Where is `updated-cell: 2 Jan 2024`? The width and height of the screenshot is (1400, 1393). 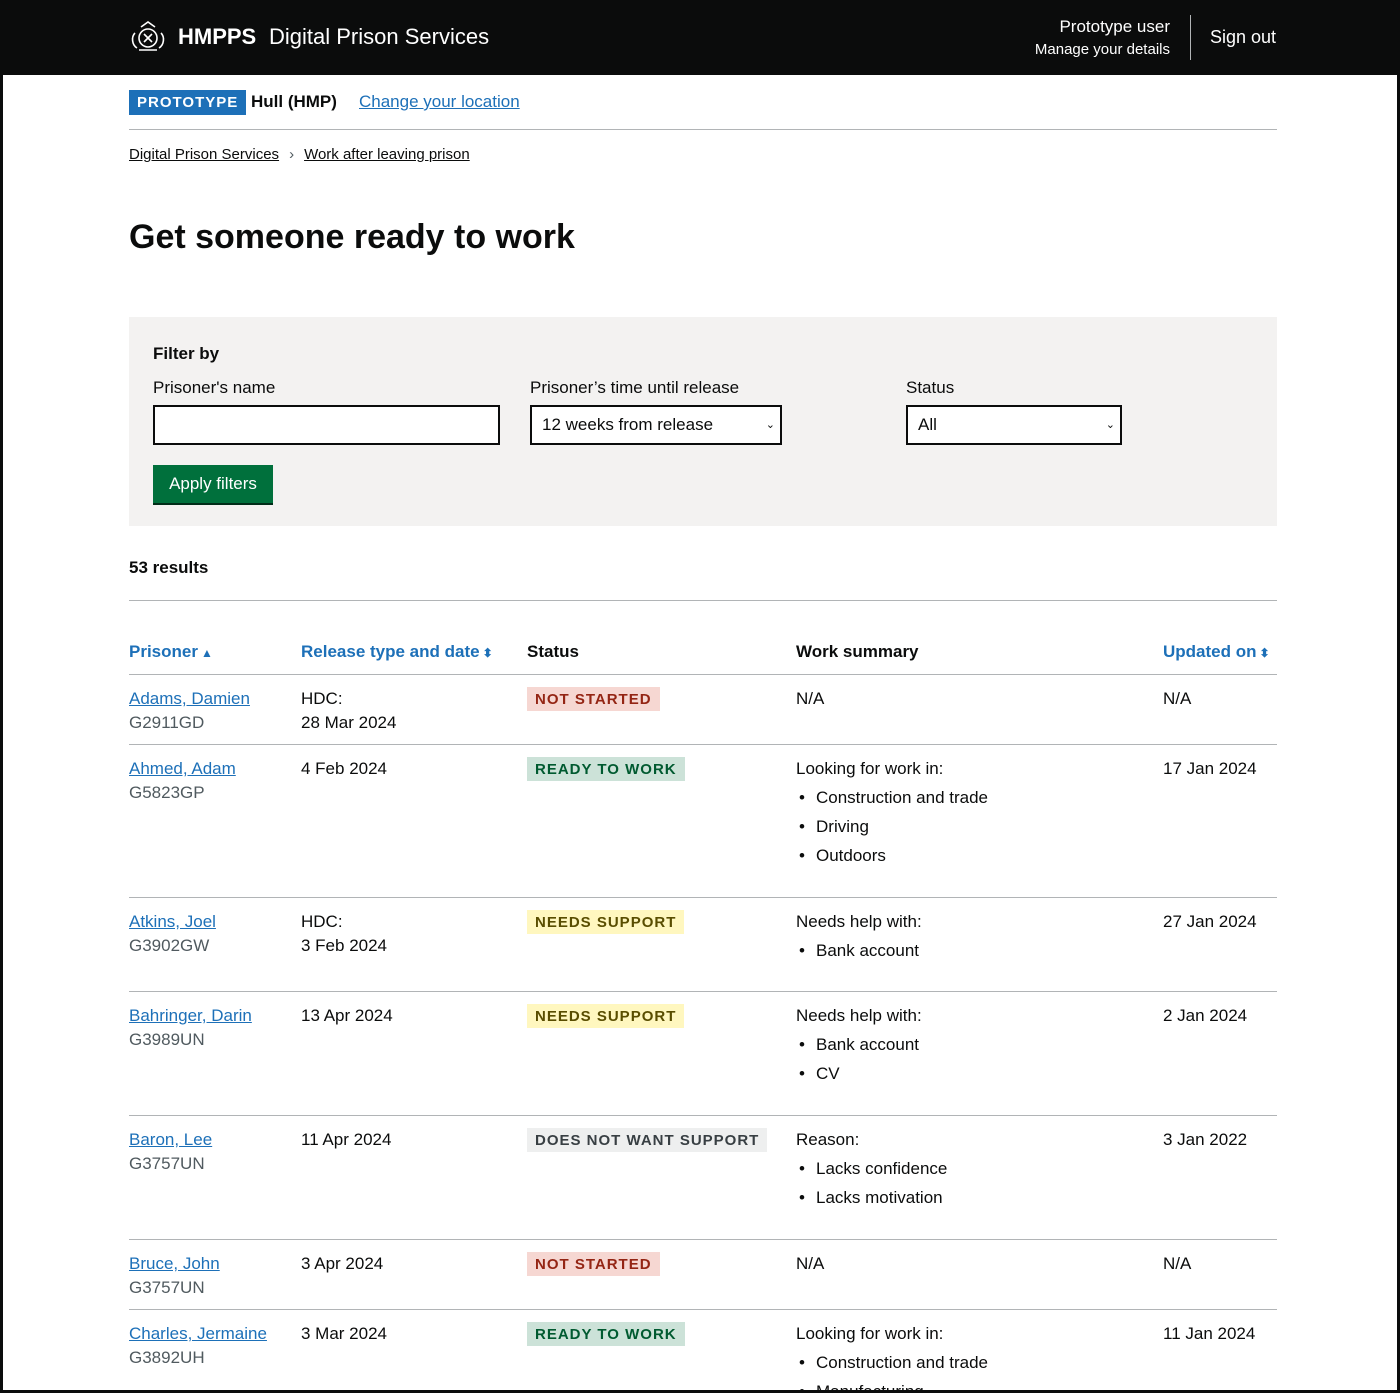 updated-cell: 2 Jan 2024 is located at coordinates (1205, 1015).